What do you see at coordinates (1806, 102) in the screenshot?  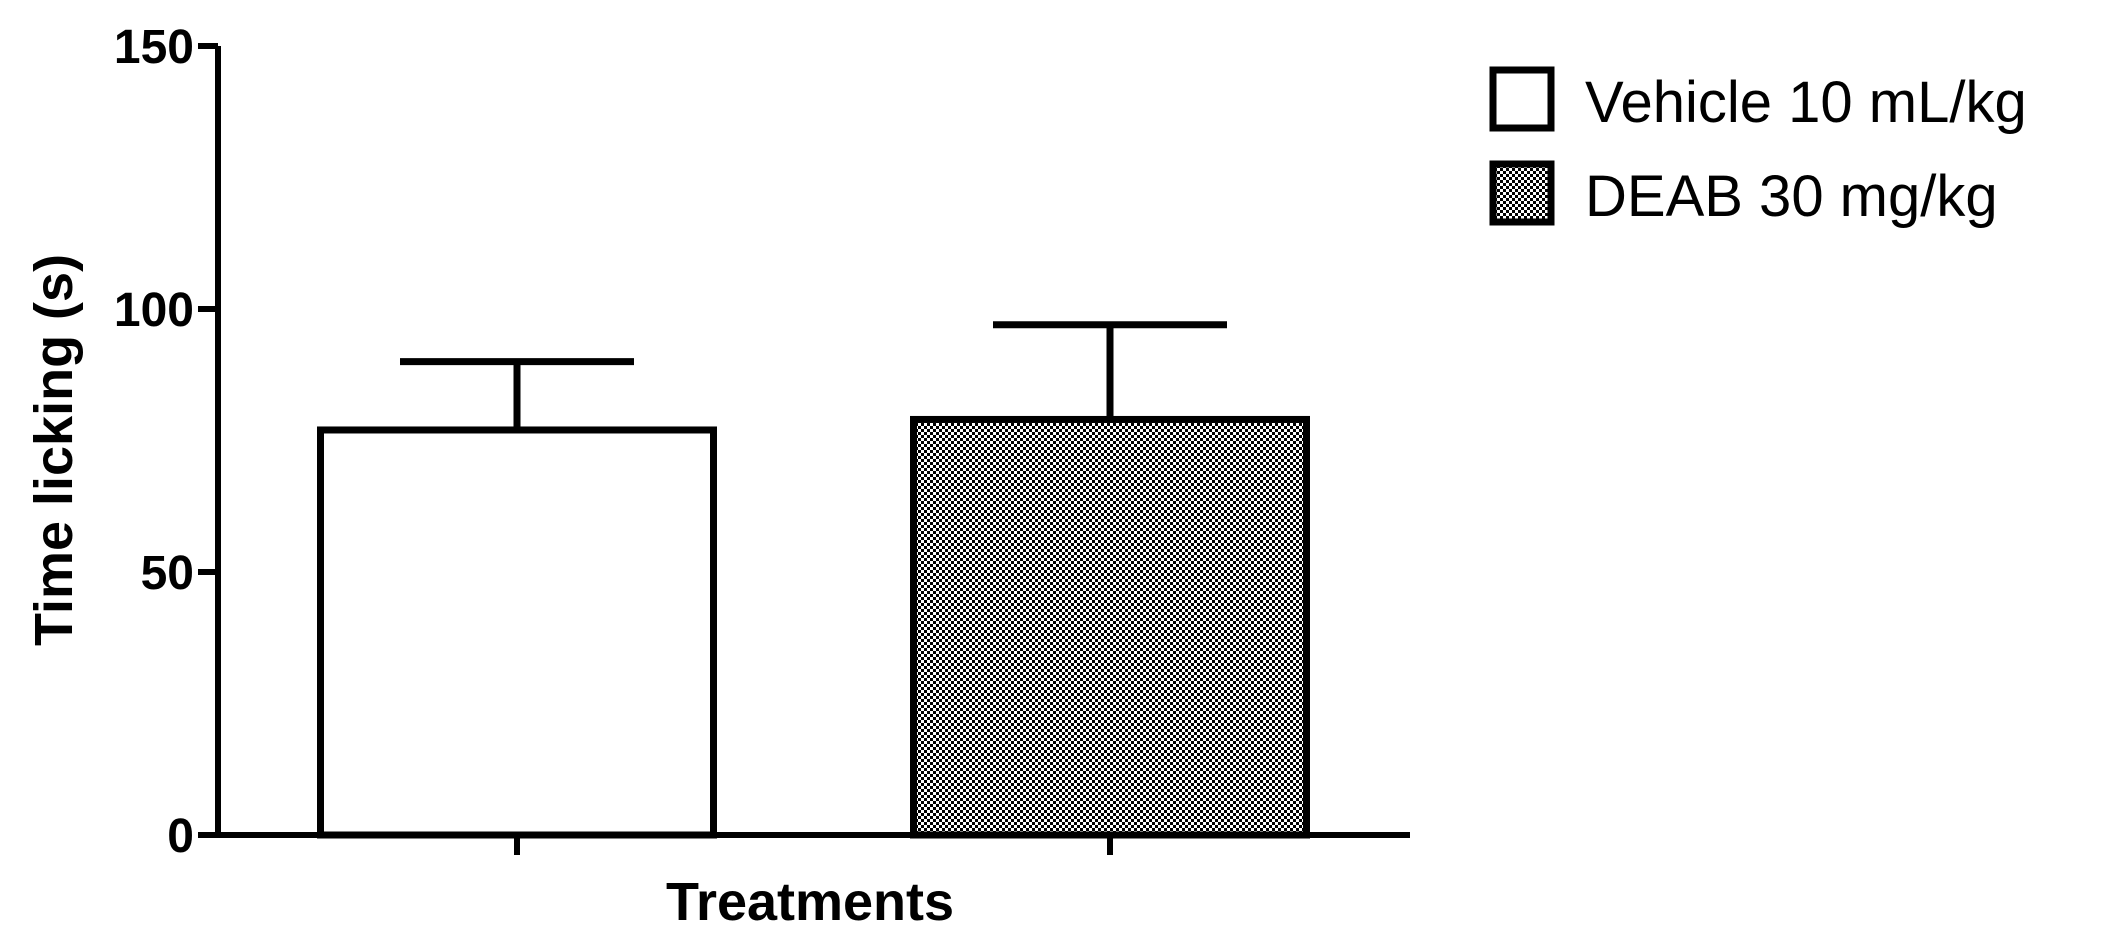 I see `legend-label: Vehicle 10 mL/kg` at bounding box center [1806, 102].